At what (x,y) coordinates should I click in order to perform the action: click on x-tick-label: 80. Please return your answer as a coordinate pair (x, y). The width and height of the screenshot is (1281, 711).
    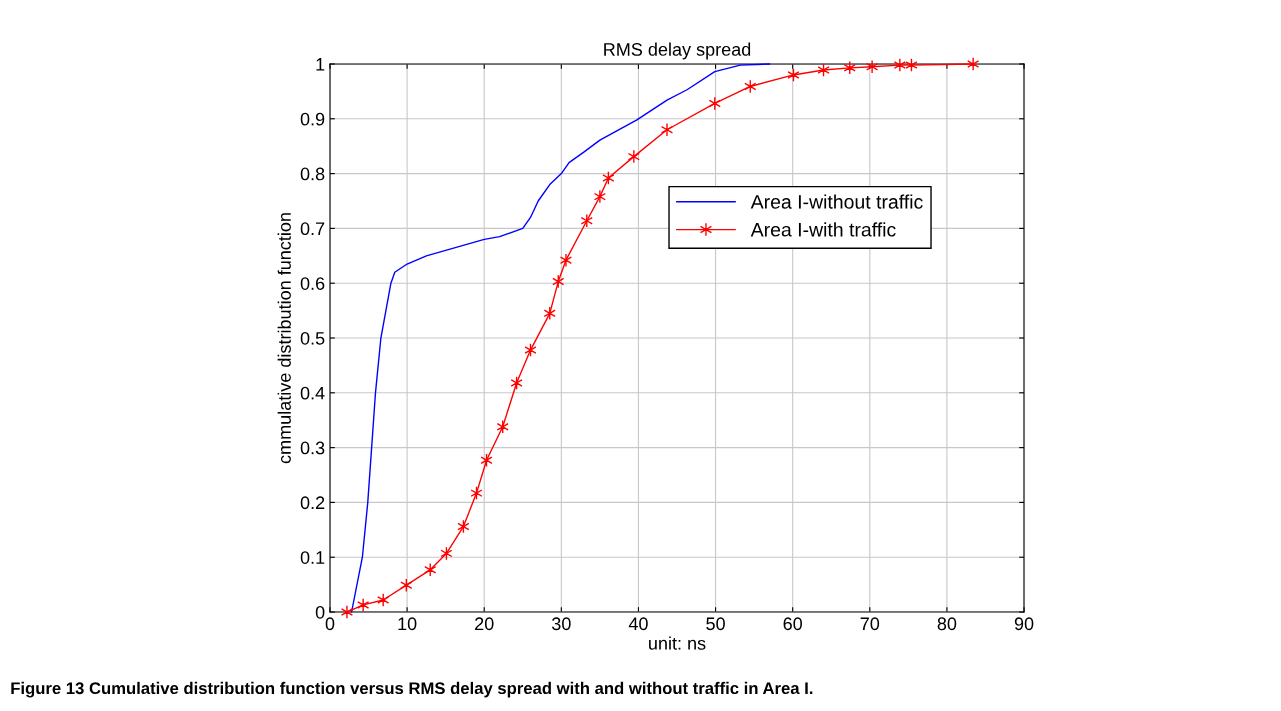
    Looking at the image, I should click on (947, 624).